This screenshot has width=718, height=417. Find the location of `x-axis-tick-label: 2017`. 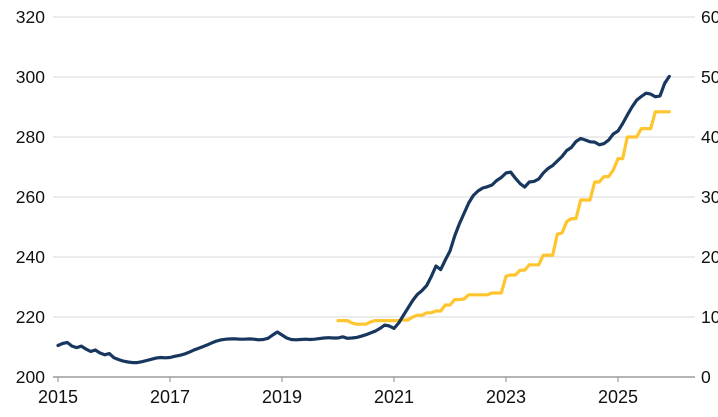

x-axis-tick-label: 2017 is located at coordinates (170, 397).